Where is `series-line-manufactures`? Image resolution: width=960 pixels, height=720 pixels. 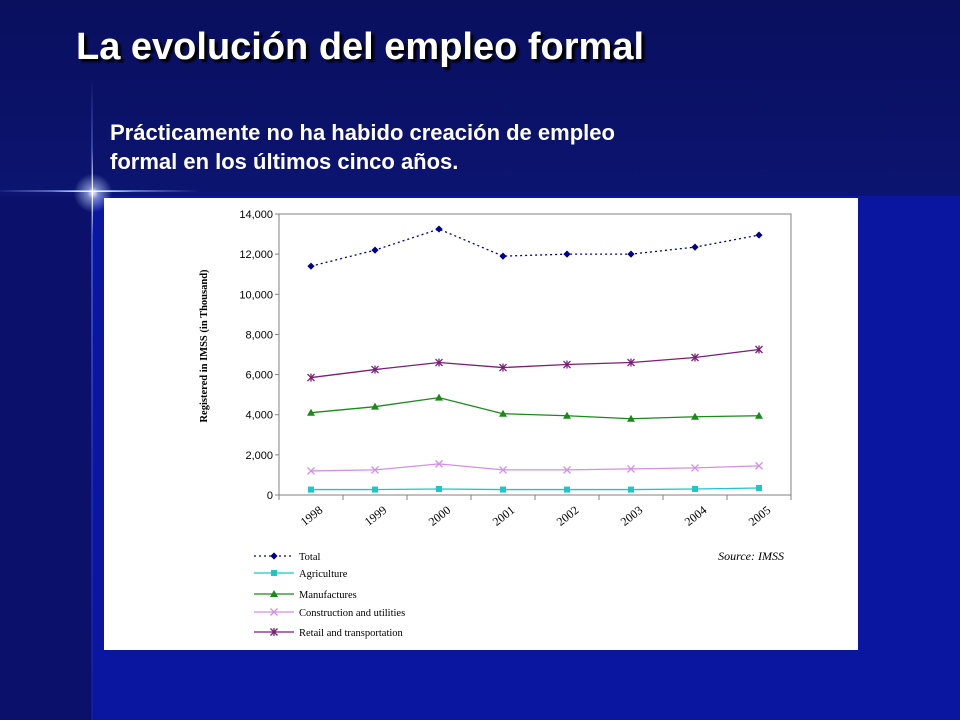 series-line-manufactures is located at coordinates (535, 408).